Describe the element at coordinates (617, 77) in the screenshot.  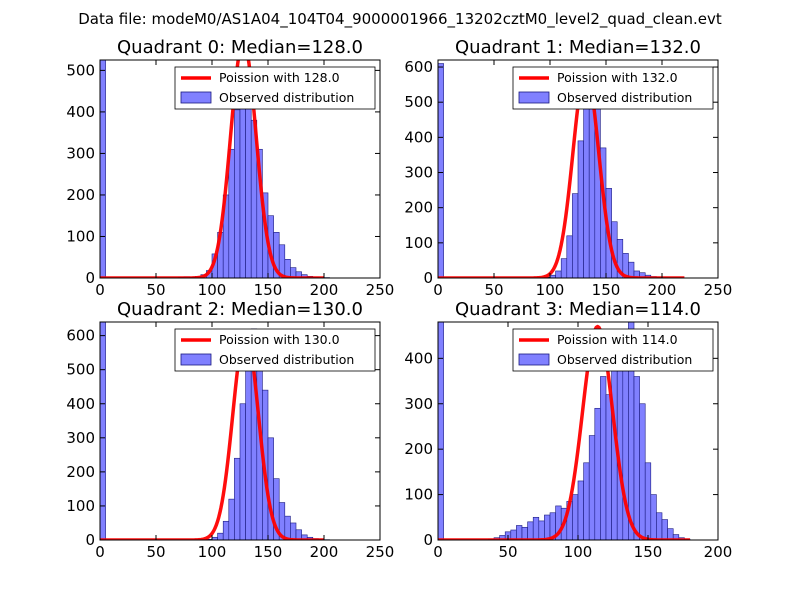
I see `legend-line-label: Poission with 132.0` at that location.